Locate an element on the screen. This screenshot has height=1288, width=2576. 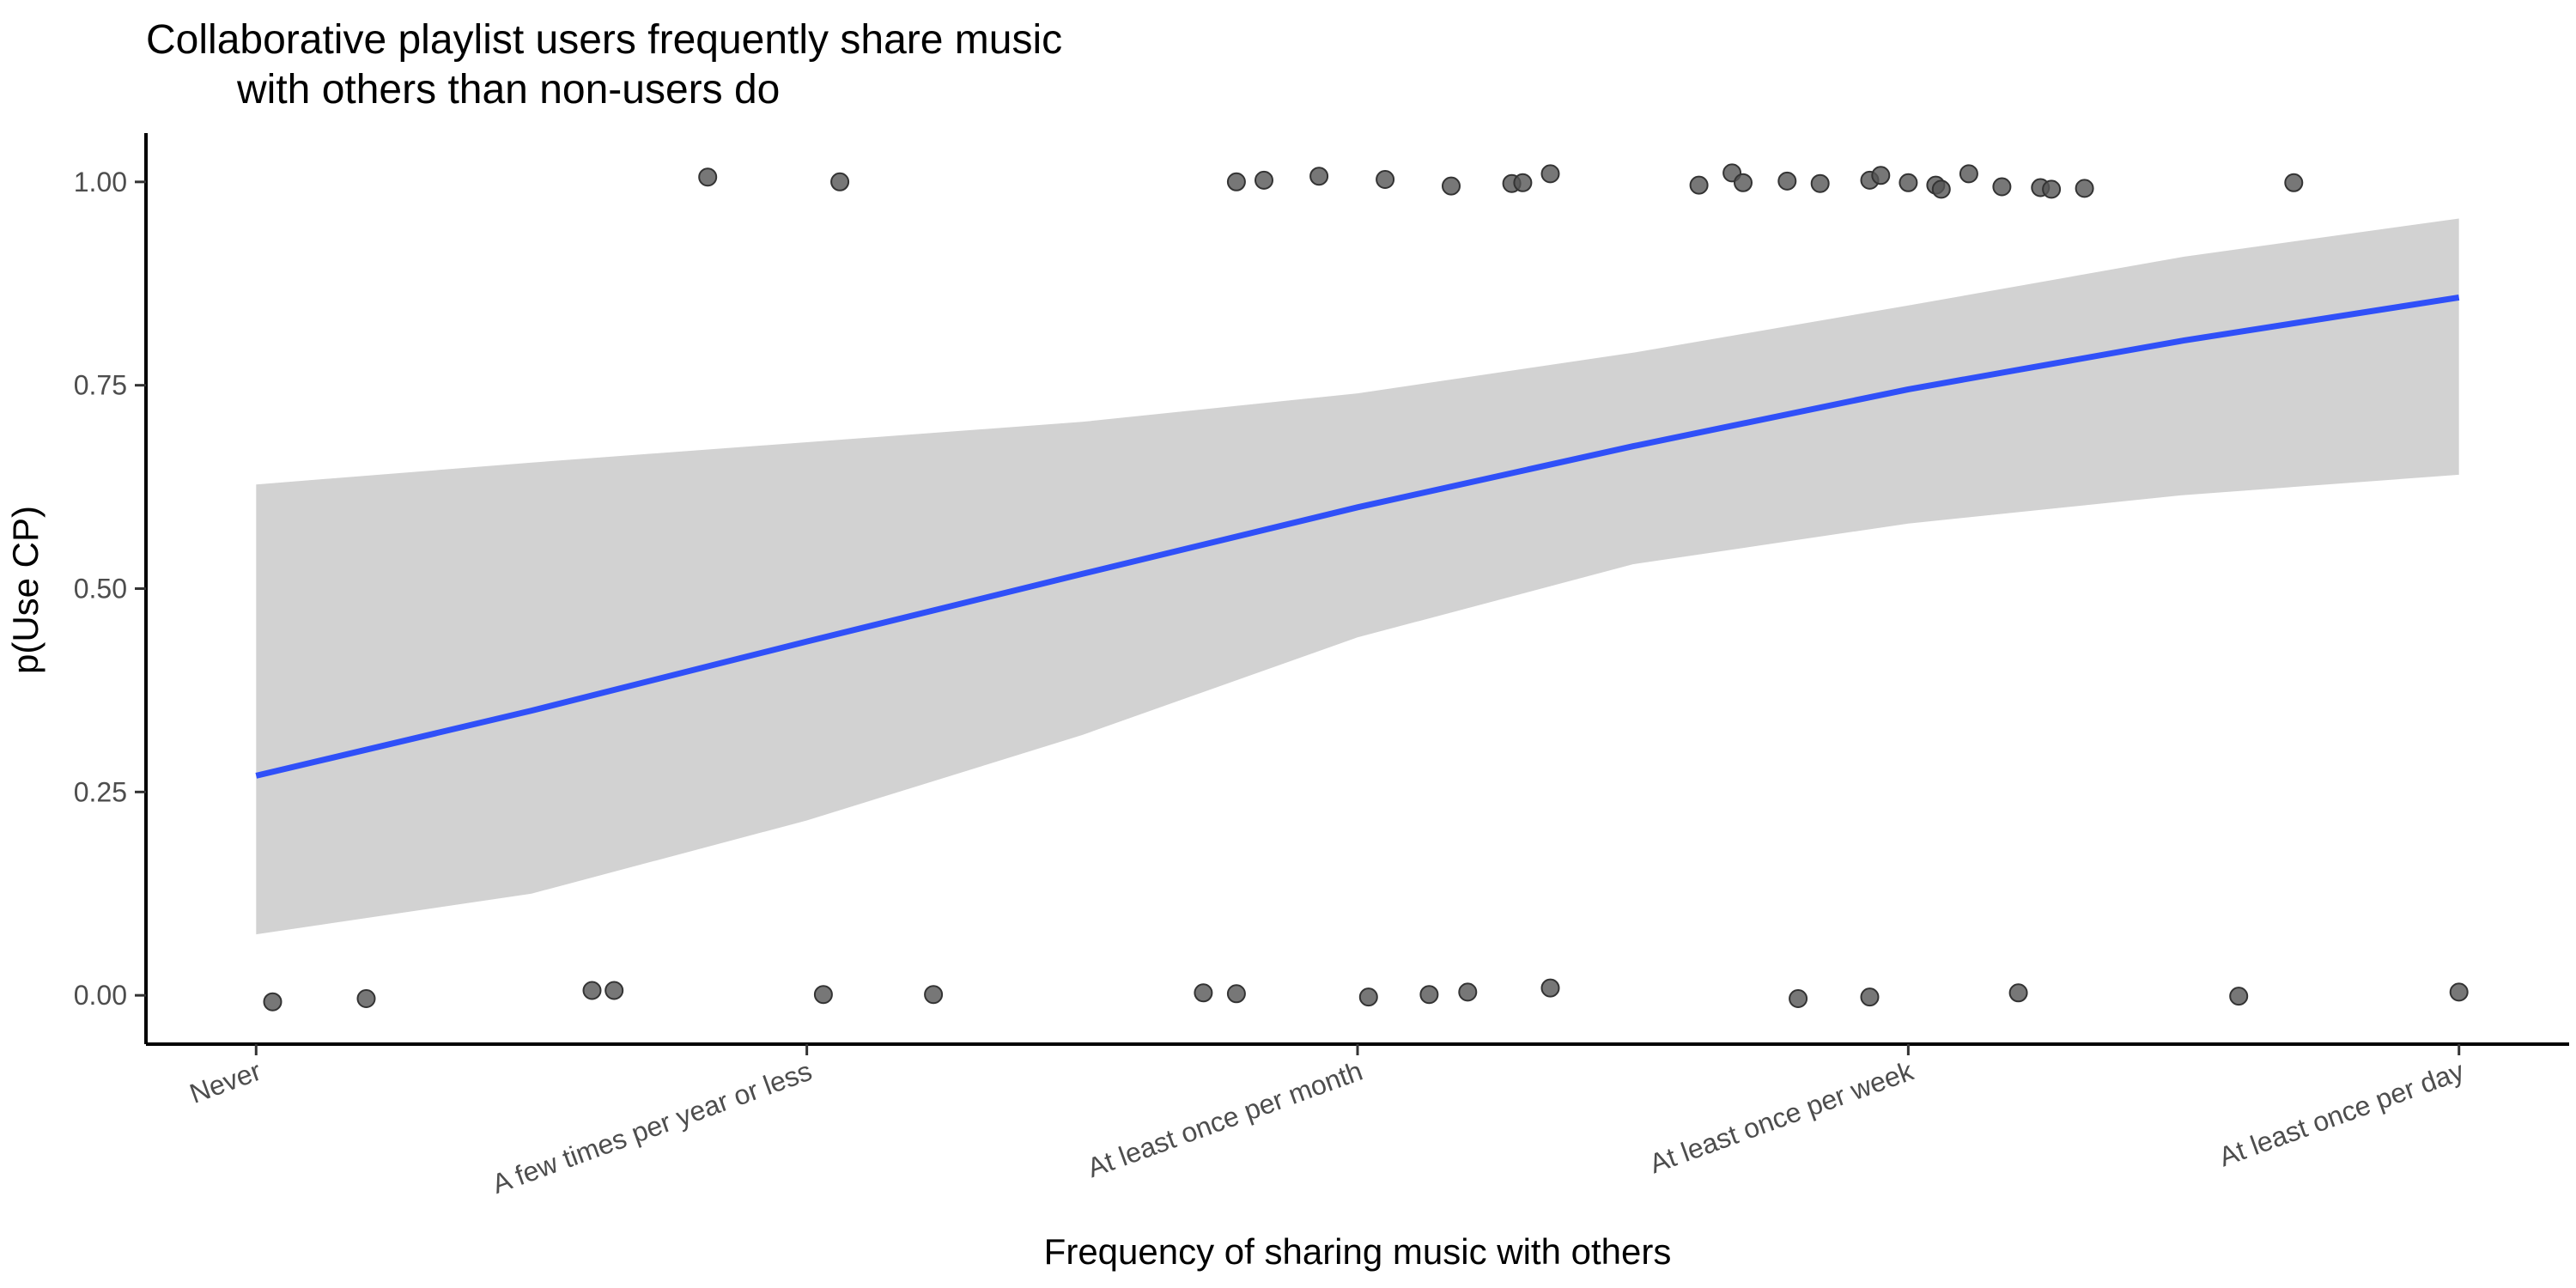
x-axis-title: Frequency of sharing music with others is located at coordinates (1358, 1251).